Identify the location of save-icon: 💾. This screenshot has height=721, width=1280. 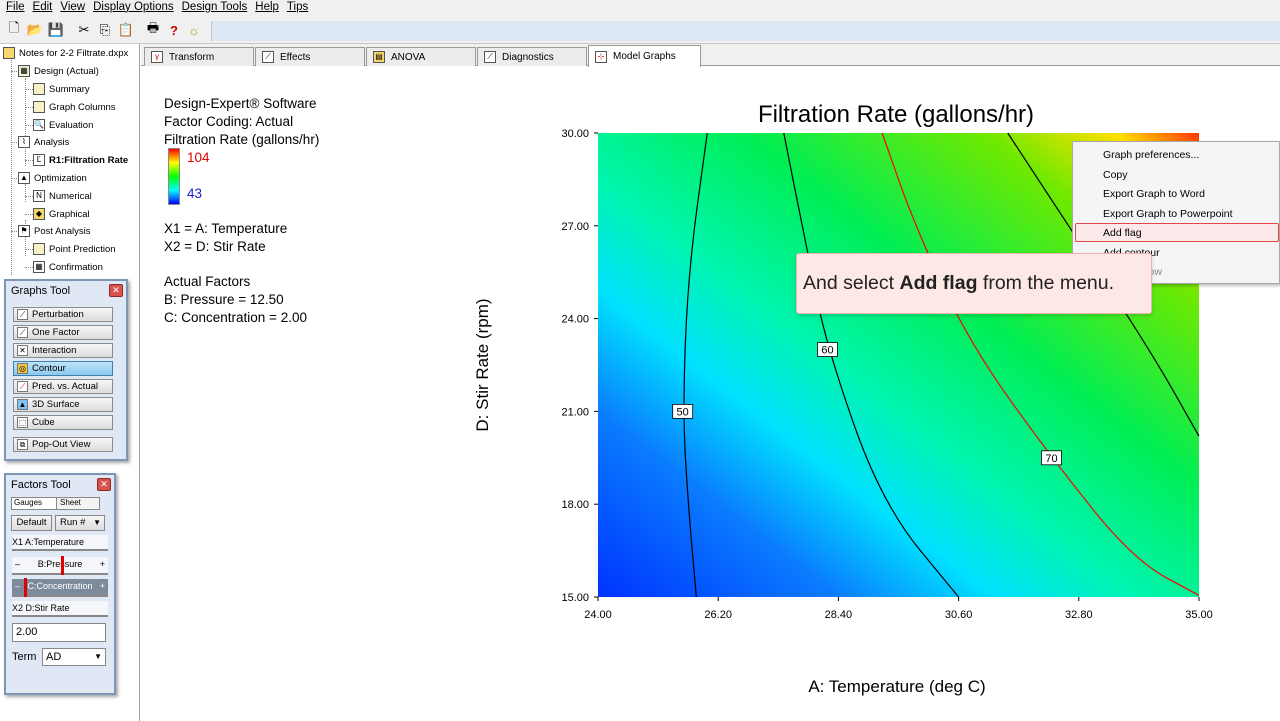
(56, 29).